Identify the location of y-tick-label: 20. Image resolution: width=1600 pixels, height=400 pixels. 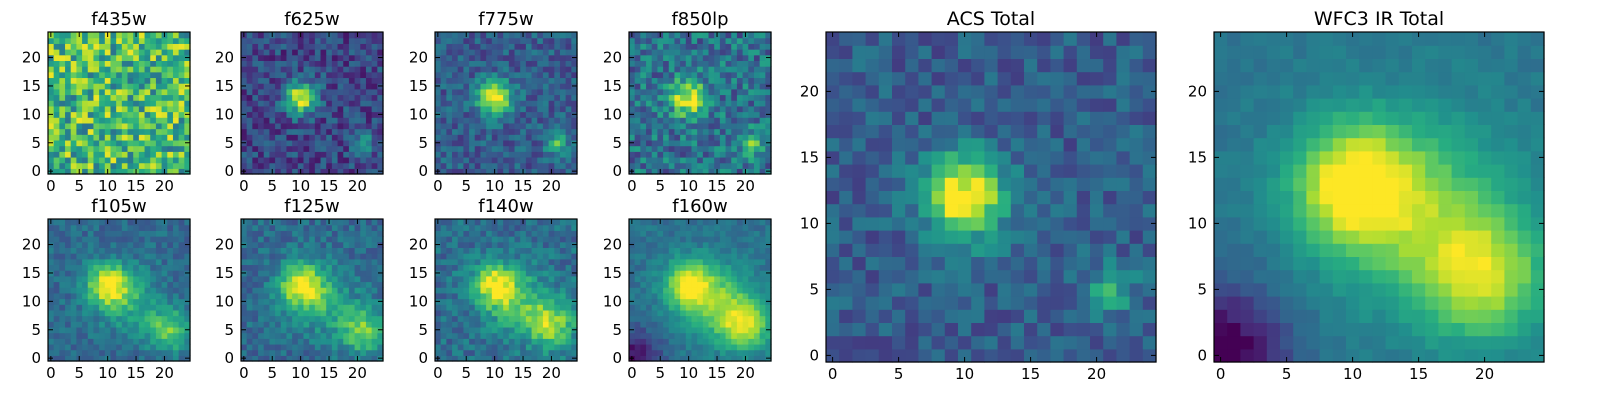
(418, 245).